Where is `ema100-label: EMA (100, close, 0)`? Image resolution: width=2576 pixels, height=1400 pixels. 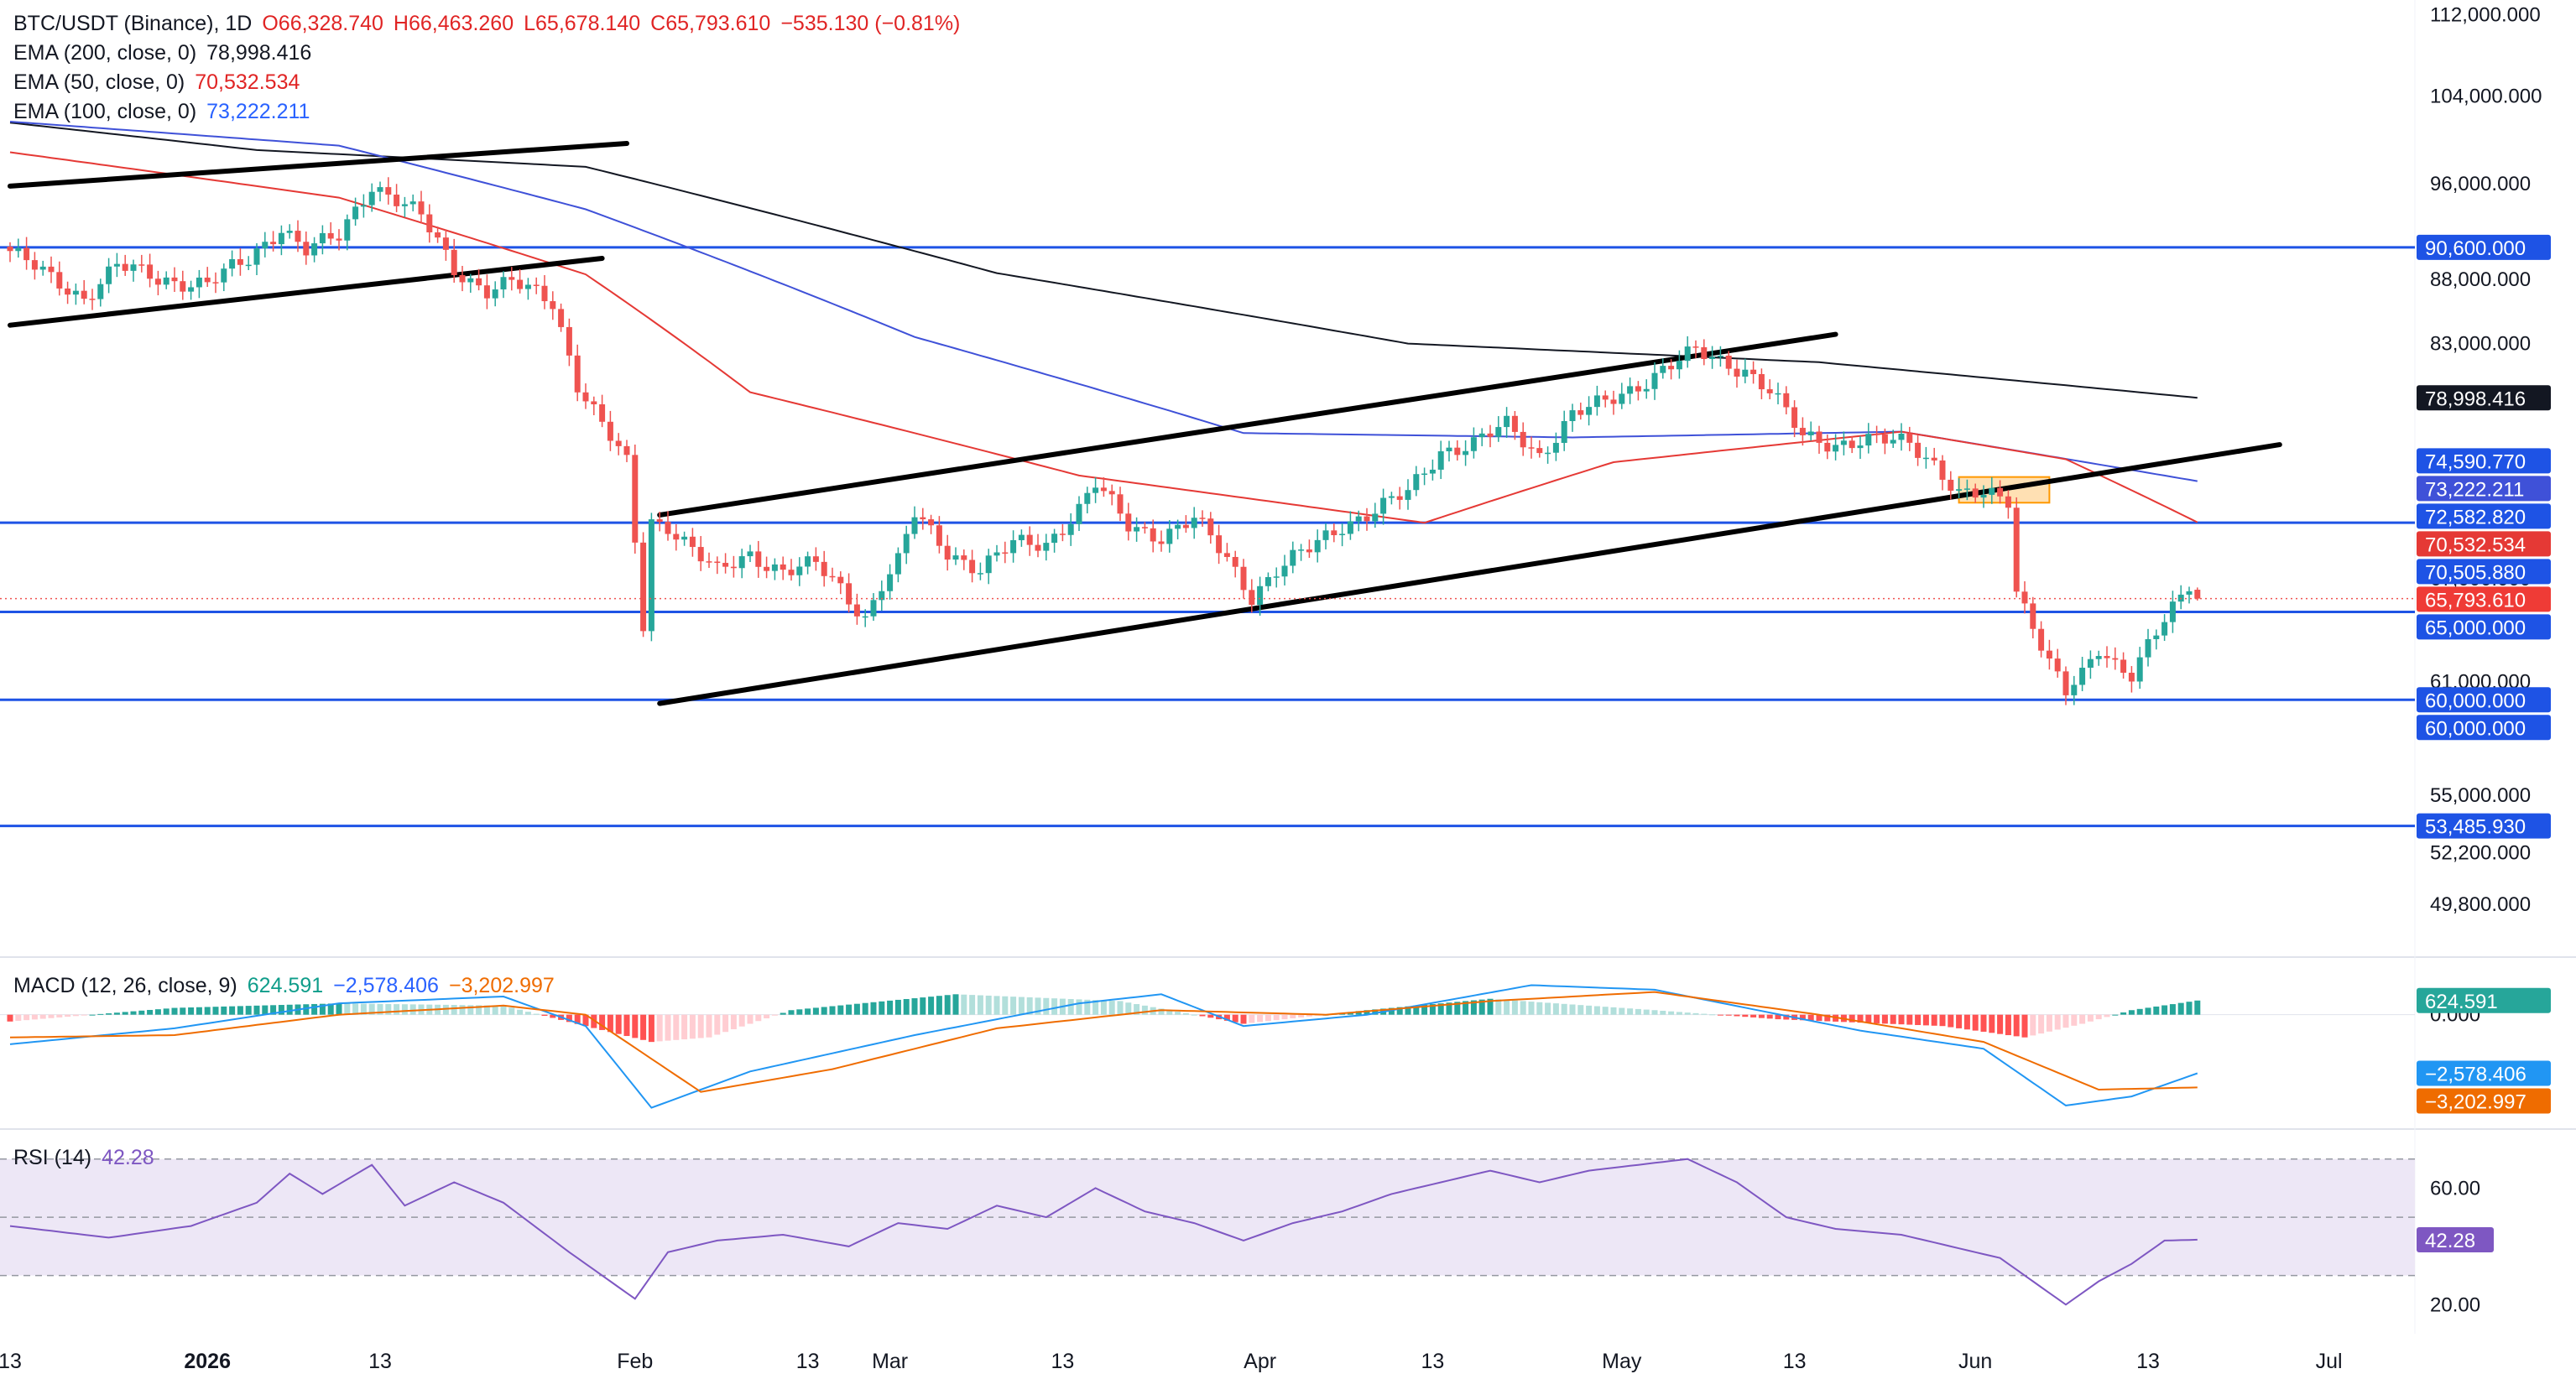 ema100-label: EMA (100, close, 0) is located at coordinates (105, 111).